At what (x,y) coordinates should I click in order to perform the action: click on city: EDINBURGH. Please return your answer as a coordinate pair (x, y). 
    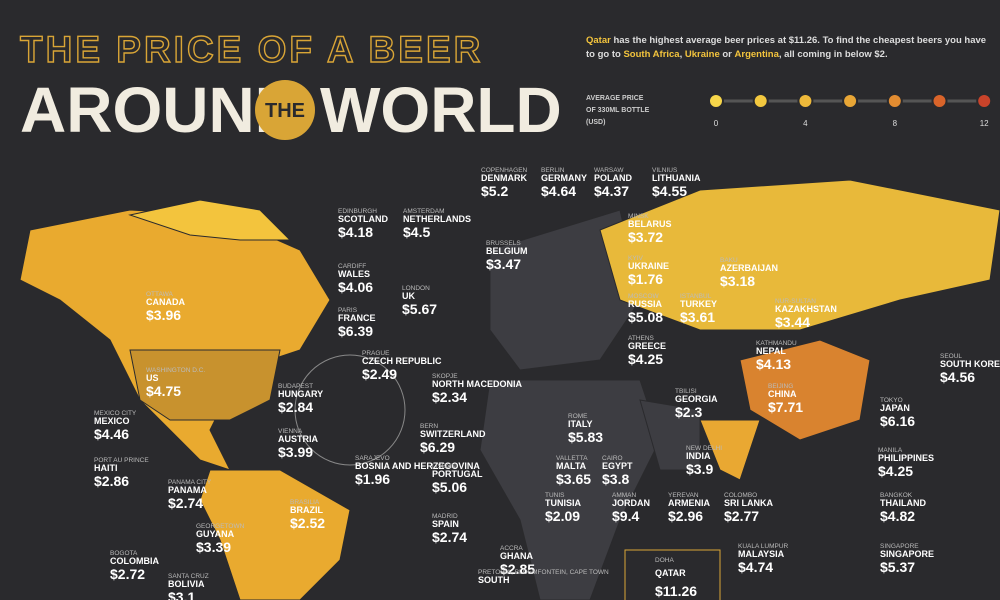
    Looking at the image, I should click on (357, 211).